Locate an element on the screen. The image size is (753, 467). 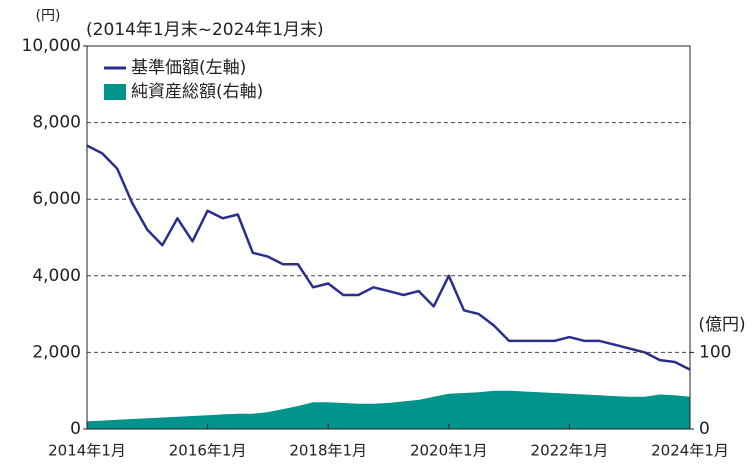
y2-tick-label: 0 is located at coordinates (704, 429).